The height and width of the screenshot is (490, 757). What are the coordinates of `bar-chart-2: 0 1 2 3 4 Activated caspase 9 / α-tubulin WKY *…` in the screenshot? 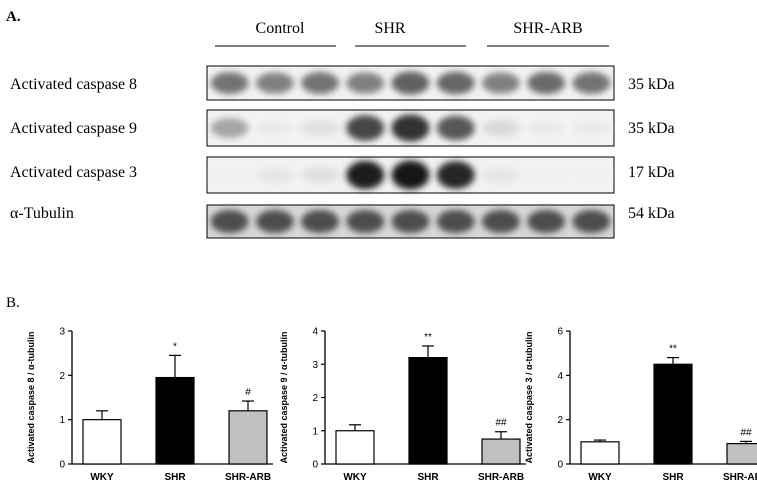 It's located at (402, 405).